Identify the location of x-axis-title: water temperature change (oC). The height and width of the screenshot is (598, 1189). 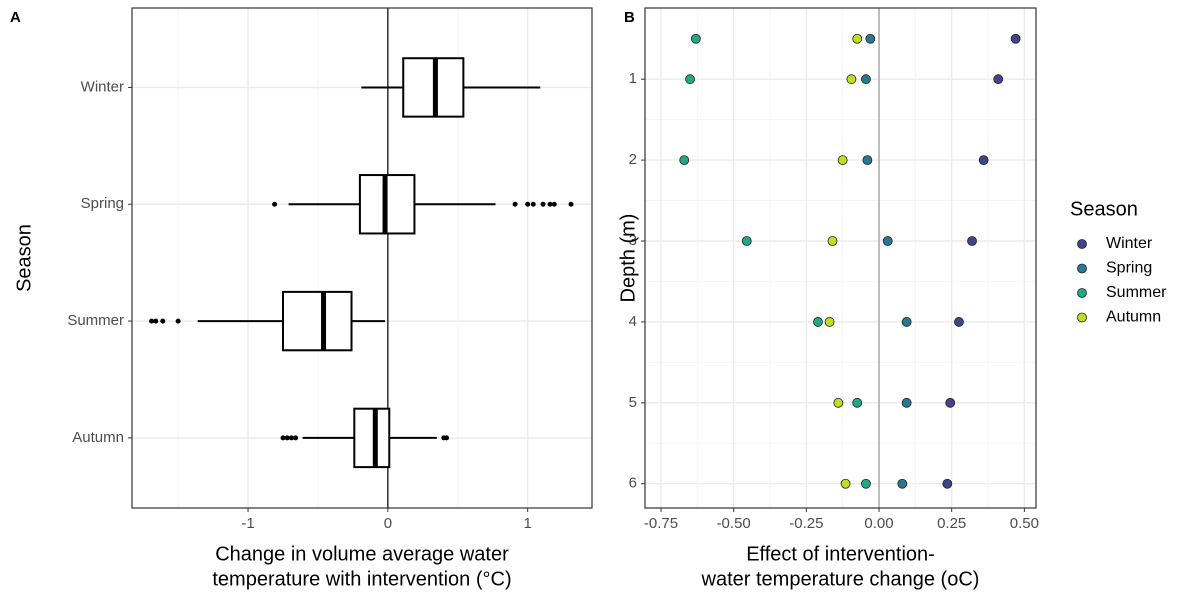
(840, 579).